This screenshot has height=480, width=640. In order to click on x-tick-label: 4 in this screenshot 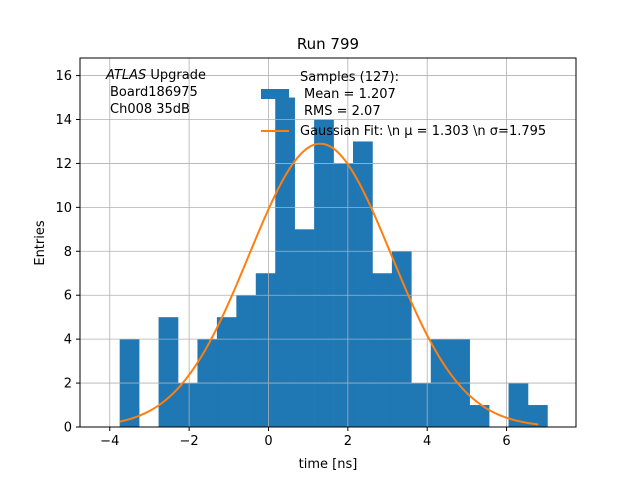, I will do `click(427, 441)`.